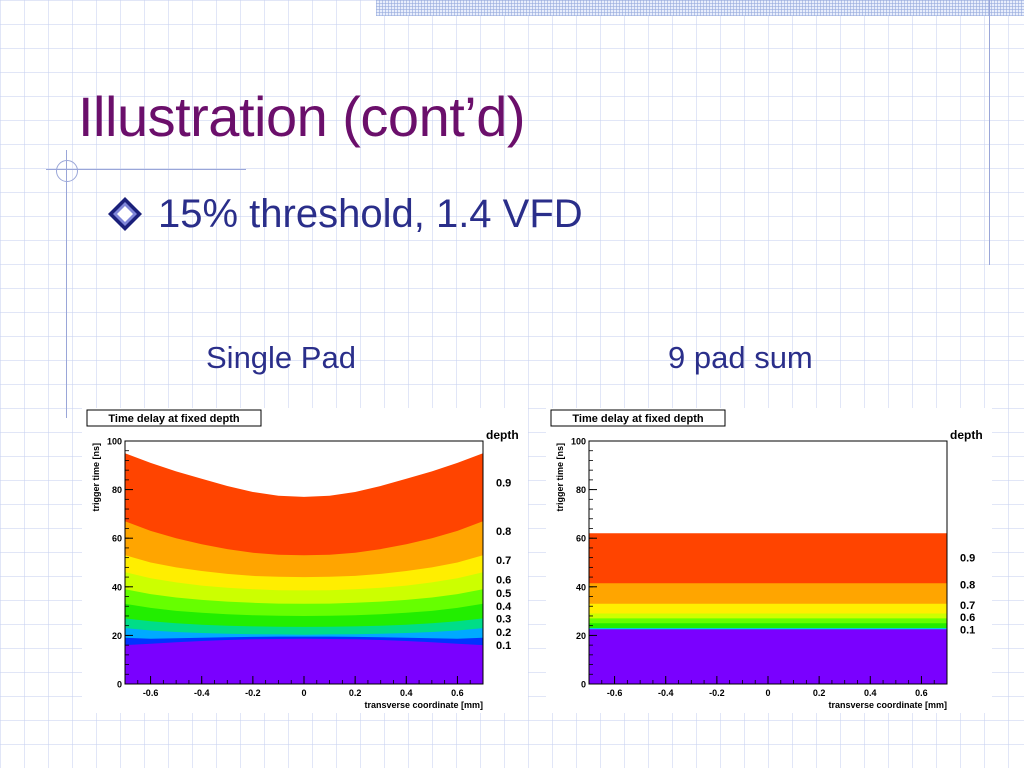 Image resolution: width=1024 pixels, height=768 pixels. I want to click on legend-label: 0.5, so click(503, 594).